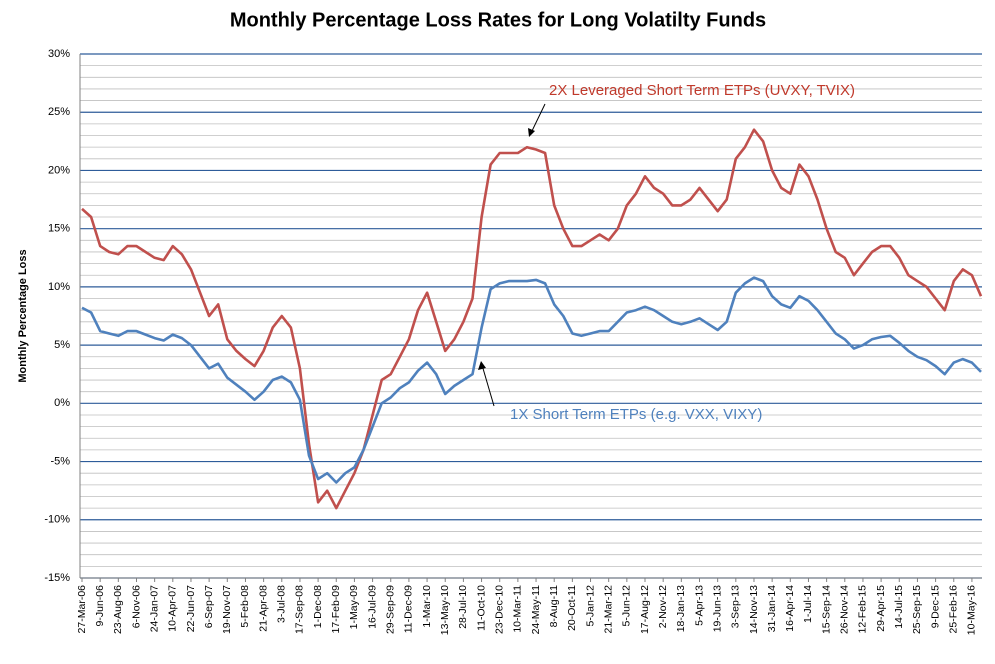 Image resolution: width=995 pixels, height=664 pixels. What do you see at coordinates (608, 609) in the screenshot?
I see `x-tick-label: 21-Mar-12` at bounding box center [608, 609].